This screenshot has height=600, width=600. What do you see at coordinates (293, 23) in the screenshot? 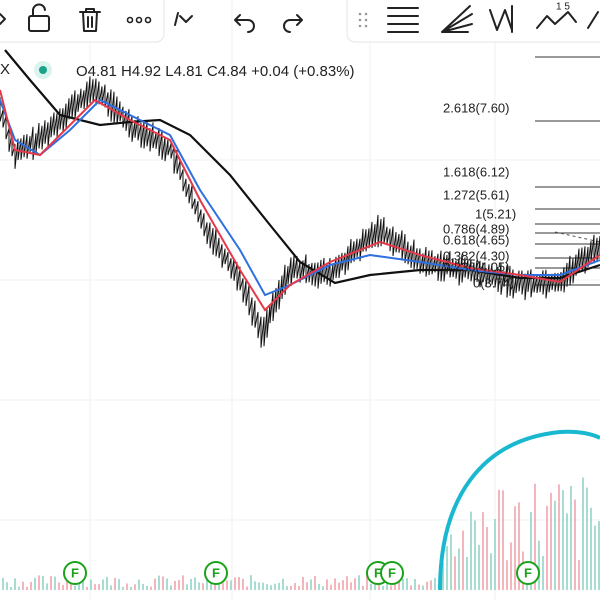
I see `redo-icon` at bounding box center [293, 23].